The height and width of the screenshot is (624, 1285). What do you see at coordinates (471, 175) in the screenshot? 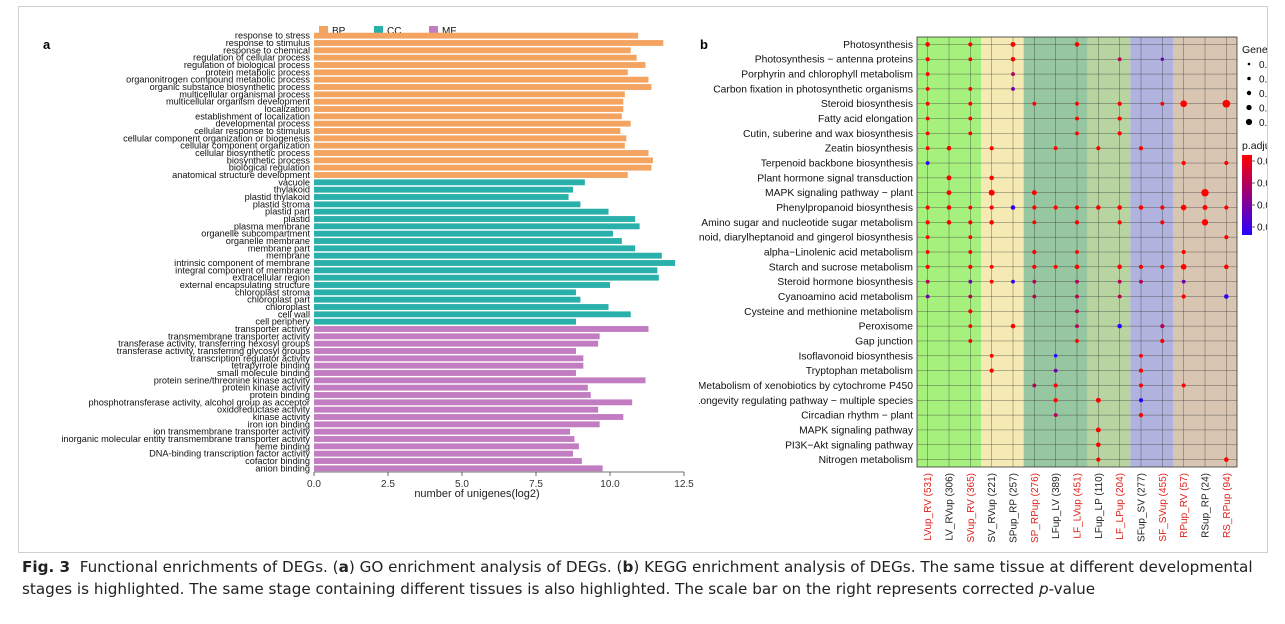
I see `go-bar-anatomical-structure-development` at bounding box center [471, 175].